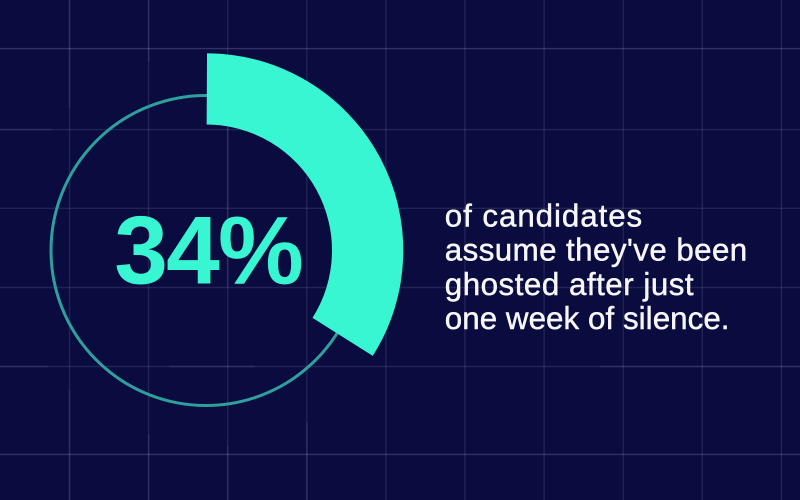 The image size is (800, 500). What do you see at coordinates (587, 318) in the screenshot?
I see `svg-text: one week of silence.` at bounding box center [587, 318].